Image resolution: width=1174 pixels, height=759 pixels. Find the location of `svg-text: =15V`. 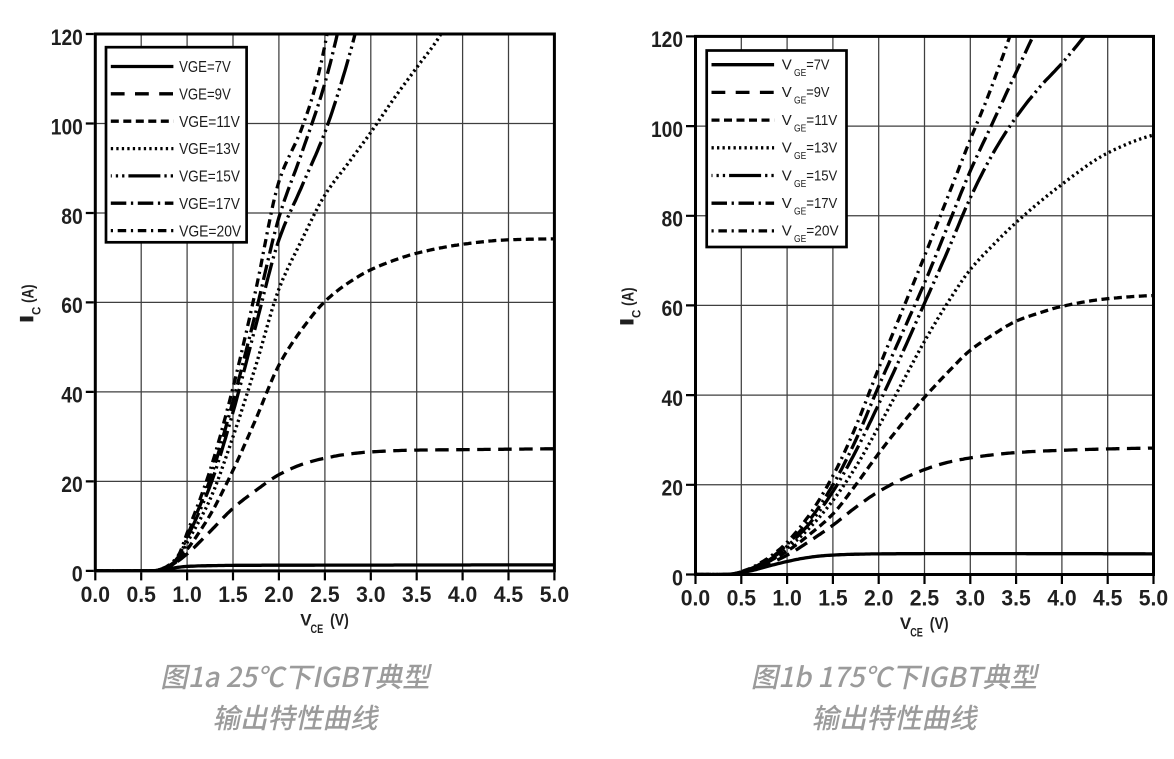

svg-text: =15V is located at coordinates (821, 175).